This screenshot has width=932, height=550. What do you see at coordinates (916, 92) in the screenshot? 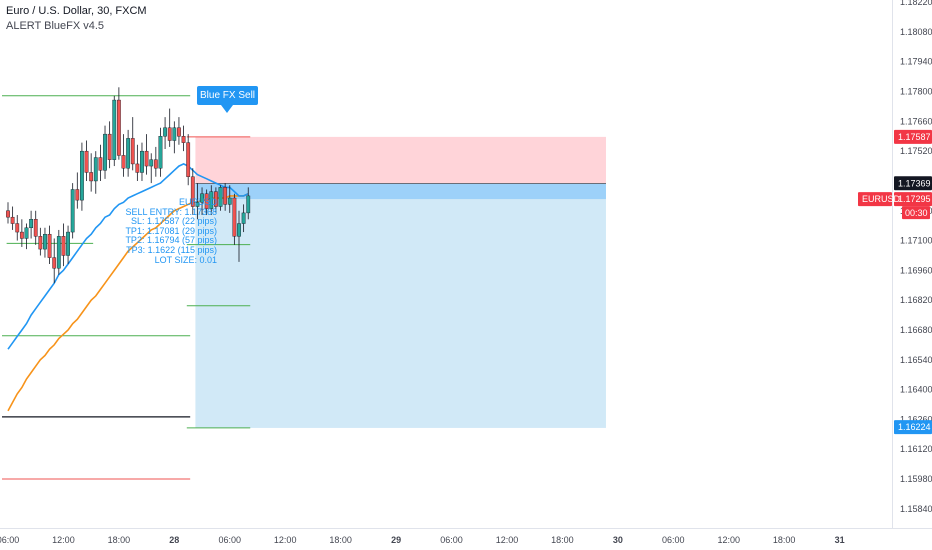
I see `price-tick-label: 1.17800` at bounding box center [916, 92].